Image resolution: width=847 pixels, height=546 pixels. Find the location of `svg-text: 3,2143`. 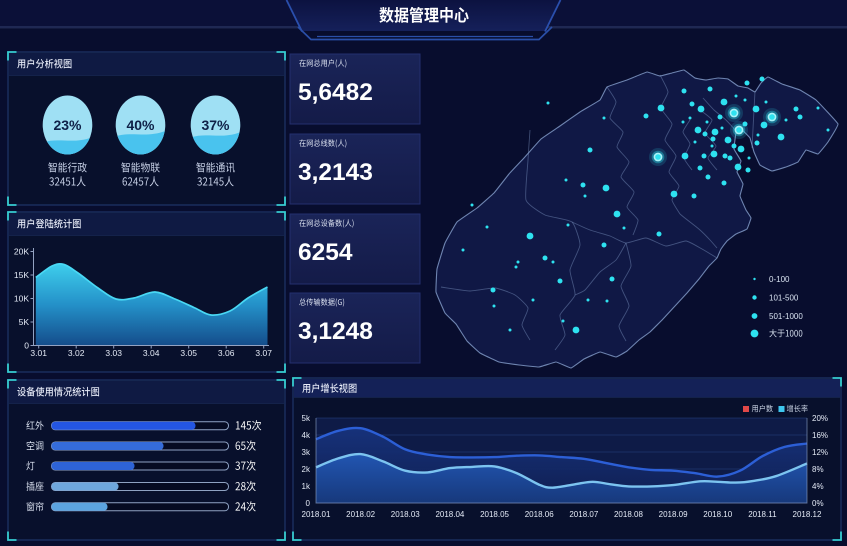

svg-text: 3,2143 is located at coordinates (335, 172).